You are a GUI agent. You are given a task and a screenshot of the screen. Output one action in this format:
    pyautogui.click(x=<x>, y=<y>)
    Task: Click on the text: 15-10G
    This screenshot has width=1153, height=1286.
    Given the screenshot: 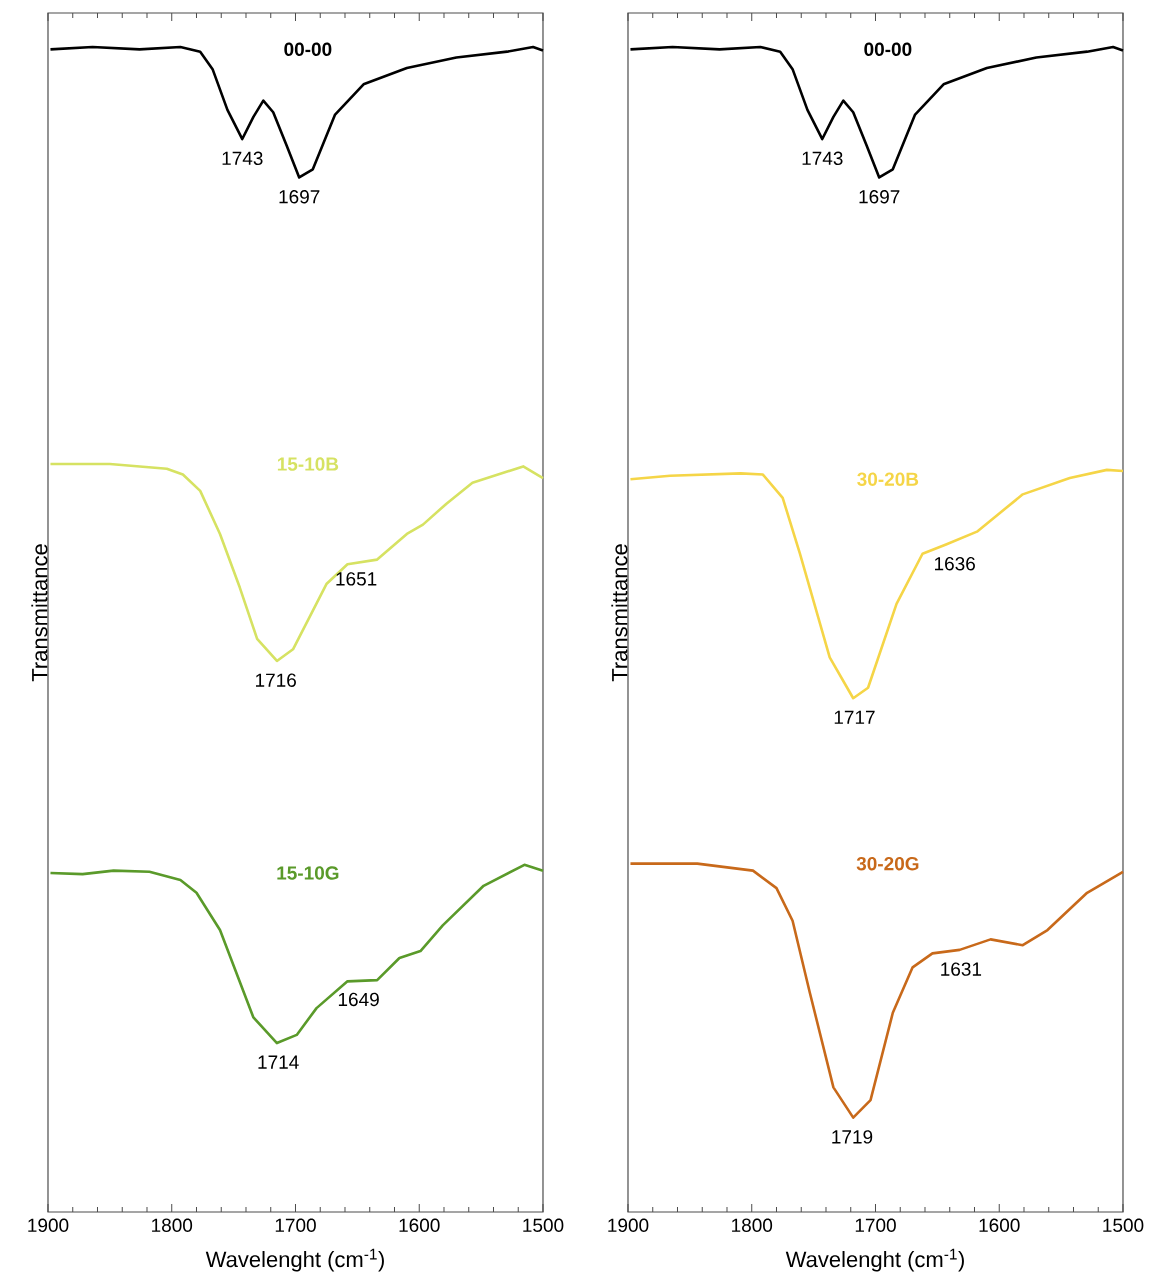 What is the action you would take?
    pyautogui.click(x=308, y=873)
    